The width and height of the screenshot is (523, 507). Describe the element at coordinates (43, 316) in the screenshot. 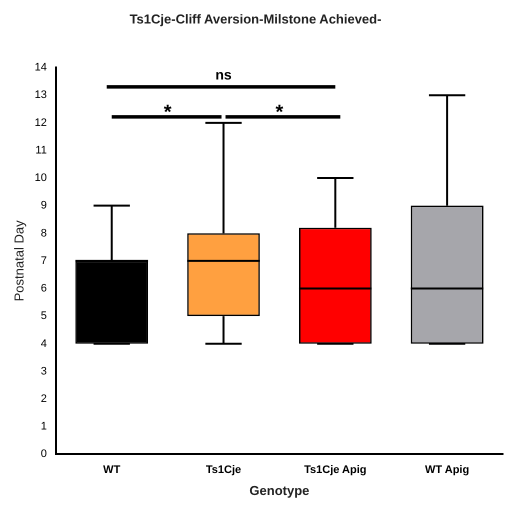

I see `y-tick-label: 5` at that location.